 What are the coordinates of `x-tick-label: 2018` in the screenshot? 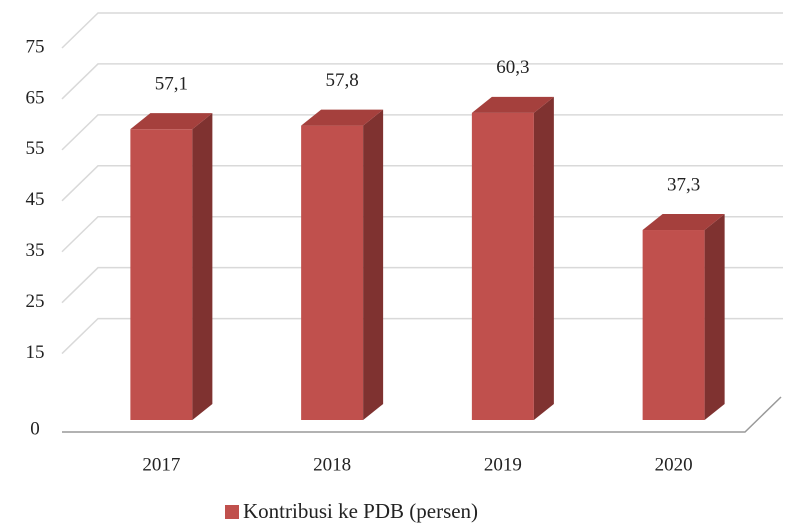 It's located at (332, 464).